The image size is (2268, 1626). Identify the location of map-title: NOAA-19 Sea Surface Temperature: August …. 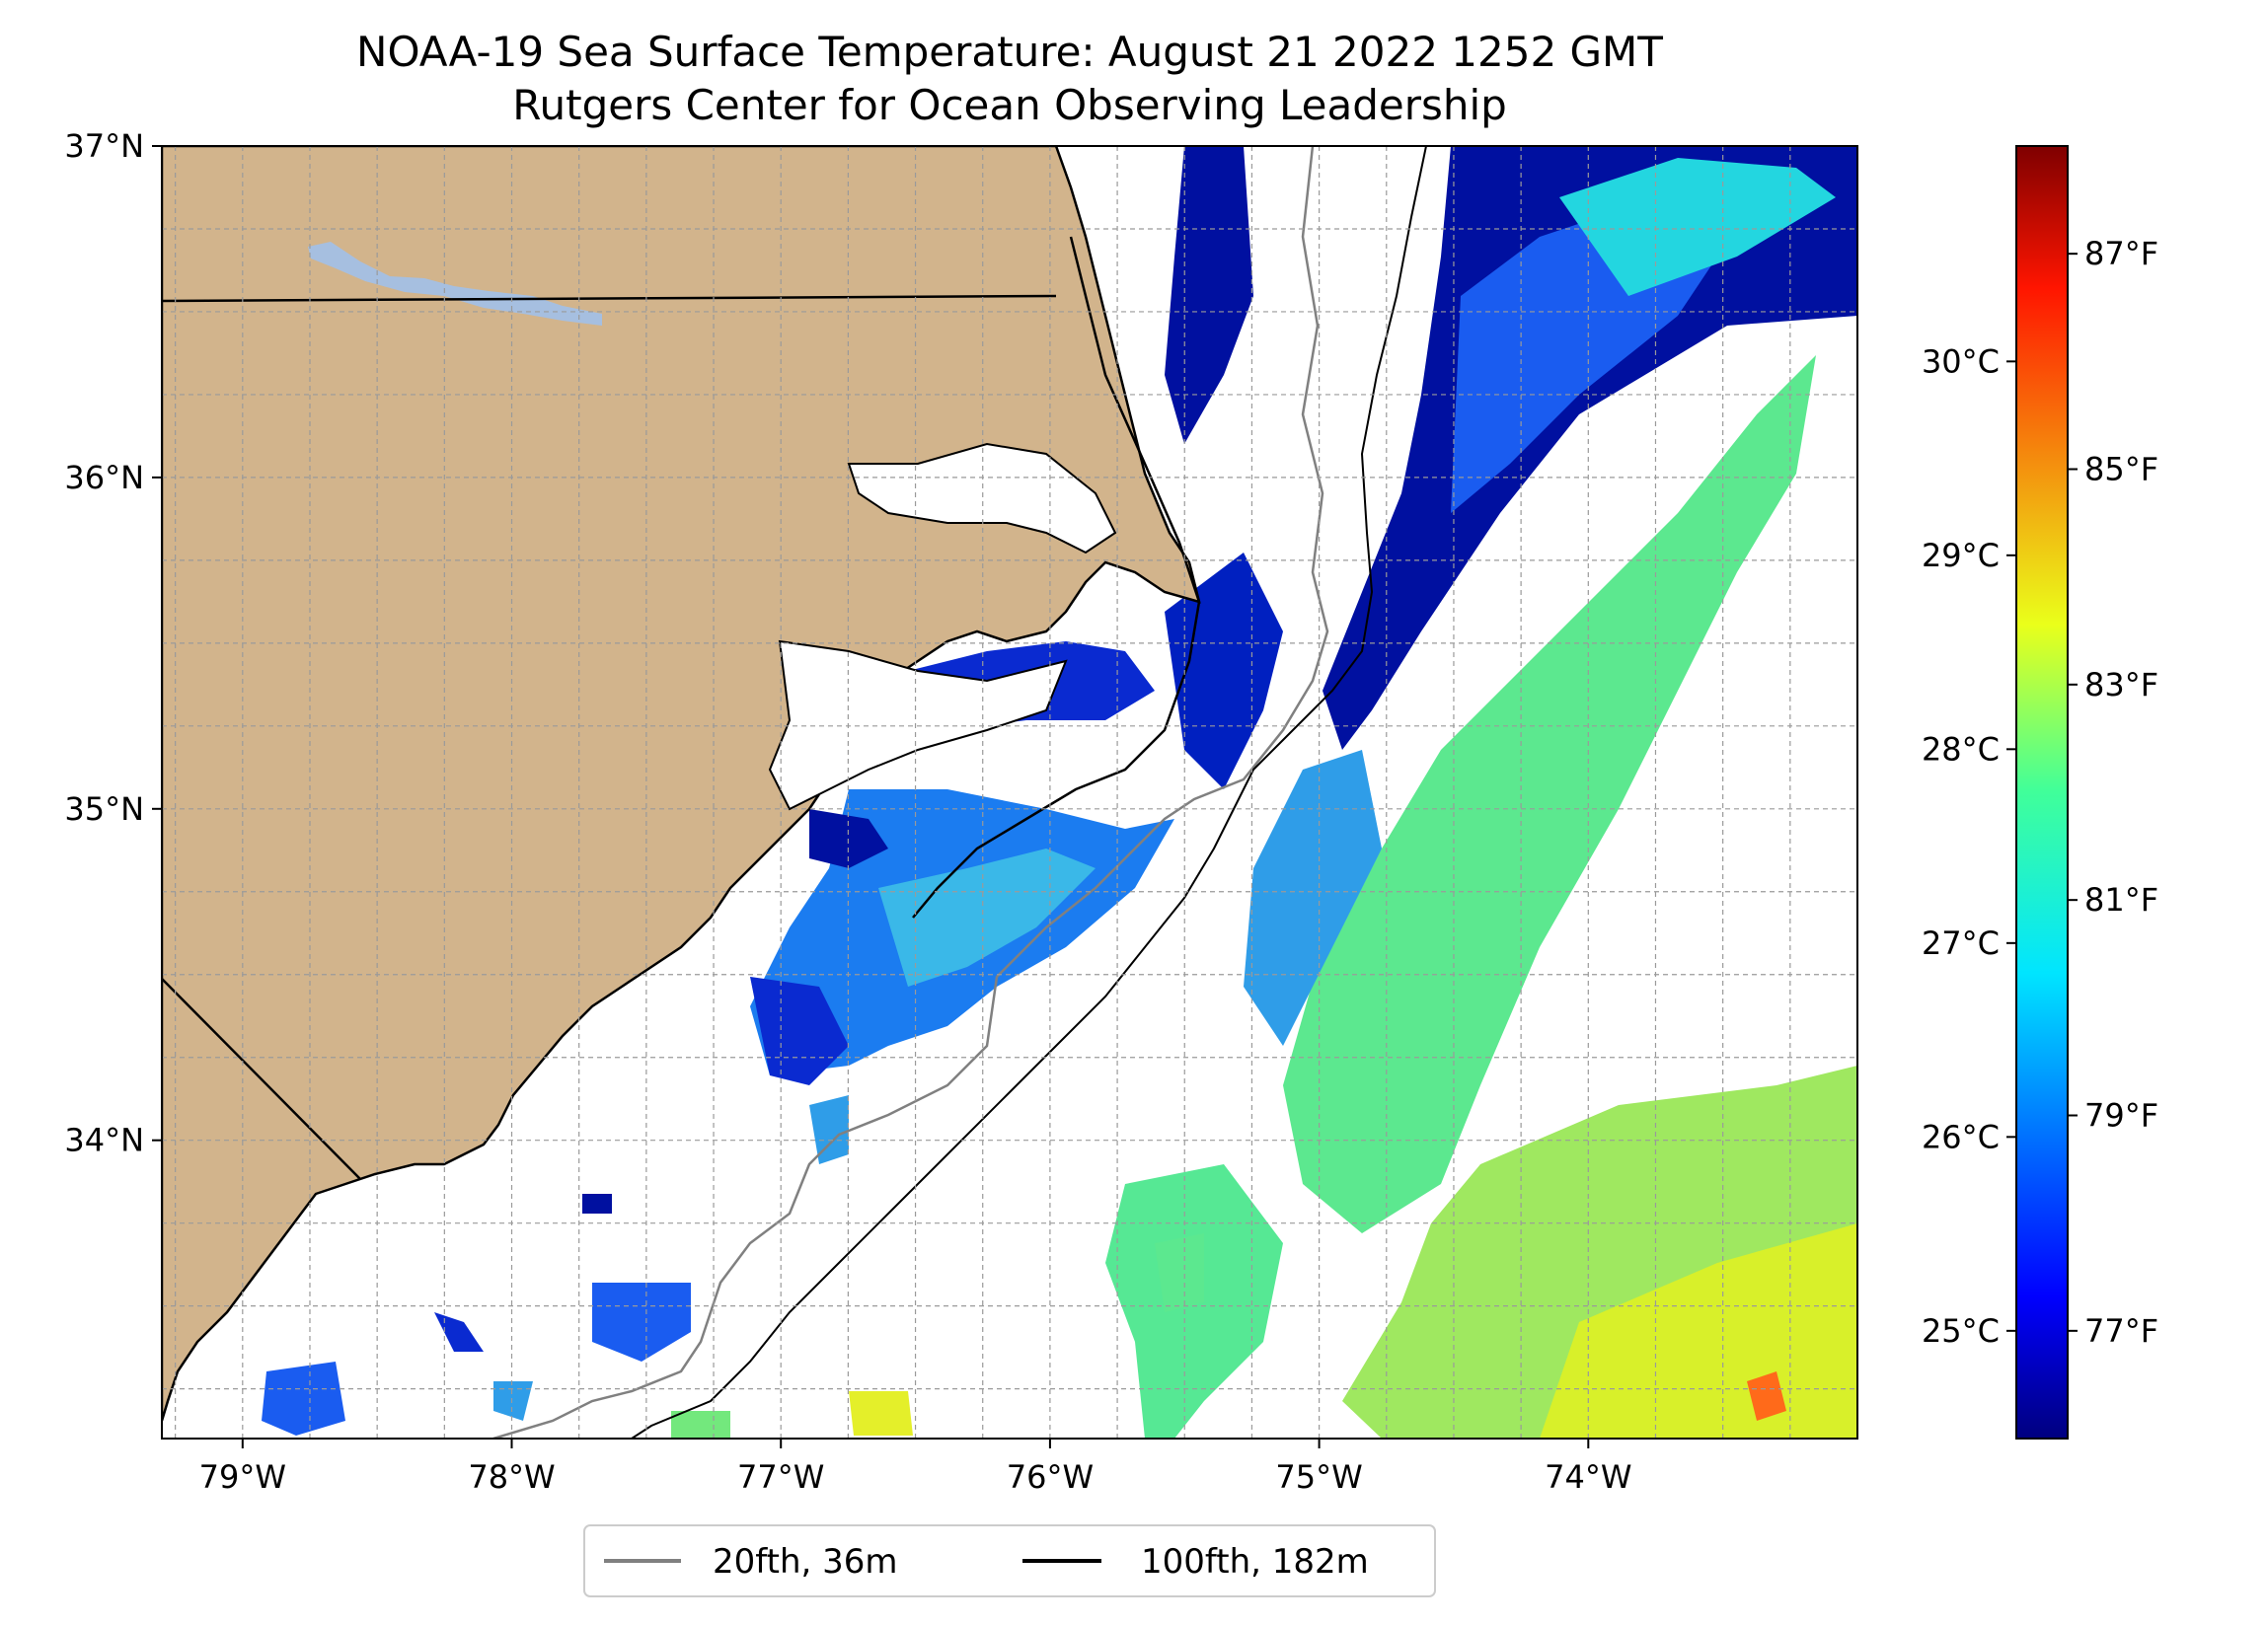
(1009, 52).